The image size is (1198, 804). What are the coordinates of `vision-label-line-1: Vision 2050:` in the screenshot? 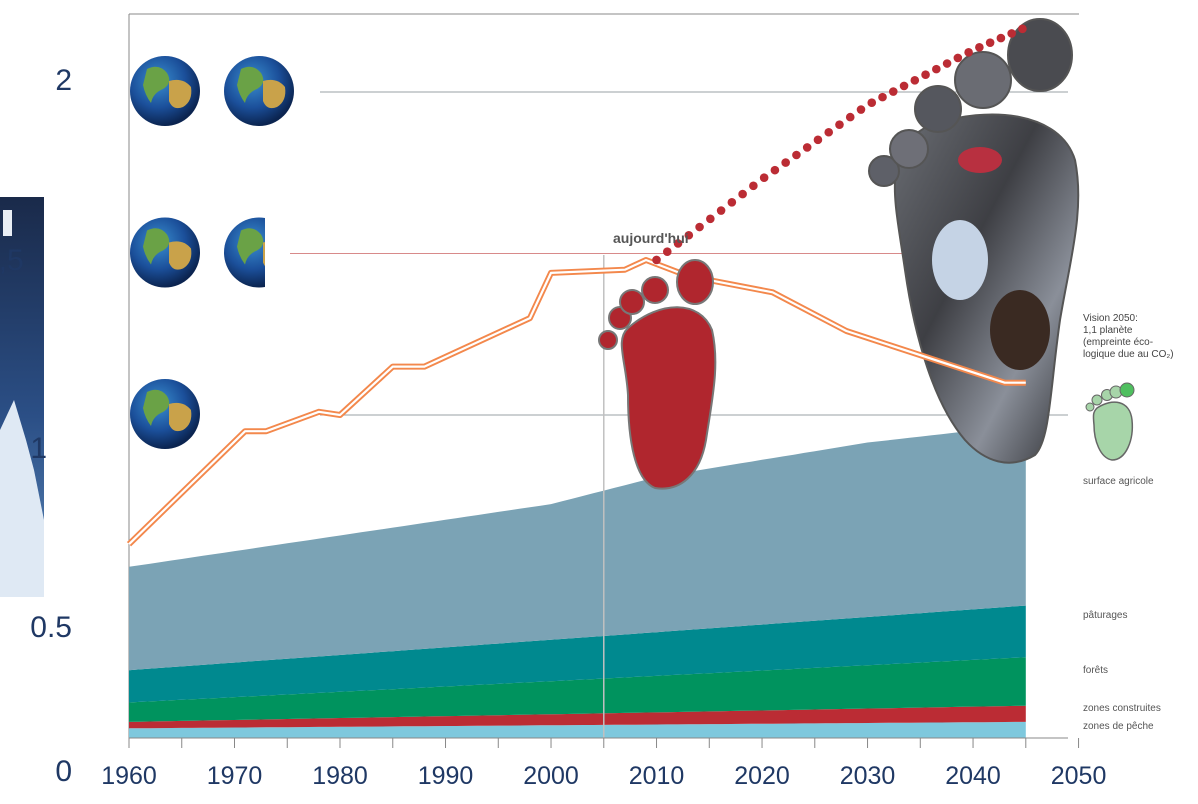 It's located at (1110, 318).